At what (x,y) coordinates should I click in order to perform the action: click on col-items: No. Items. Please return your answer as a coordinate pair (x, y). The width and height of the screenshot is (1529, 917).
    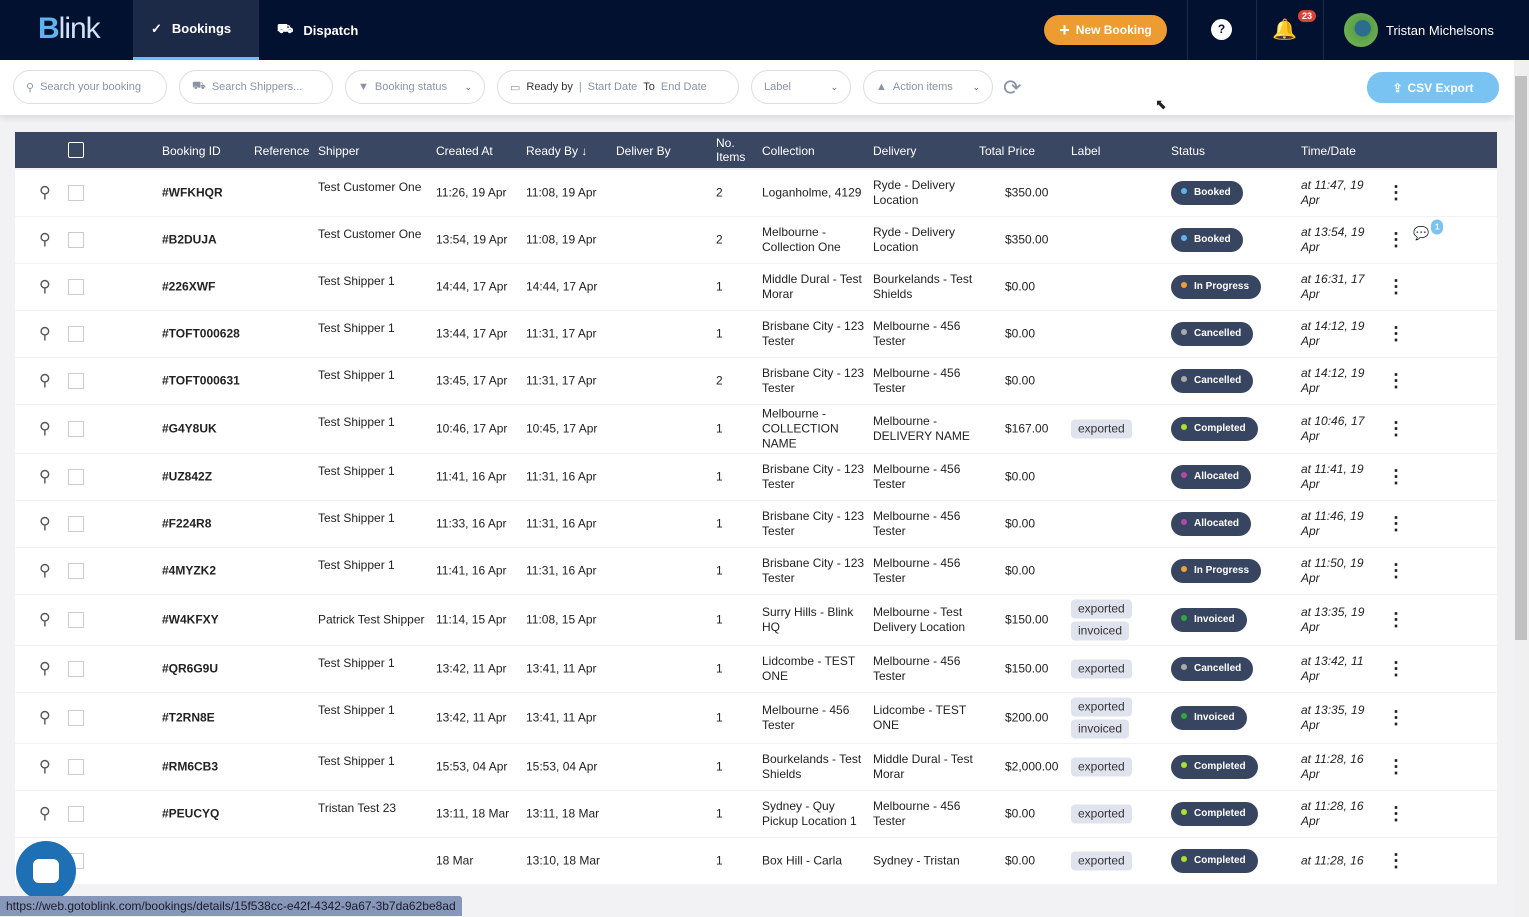
    Looking at the image, I should click on (731, 150).